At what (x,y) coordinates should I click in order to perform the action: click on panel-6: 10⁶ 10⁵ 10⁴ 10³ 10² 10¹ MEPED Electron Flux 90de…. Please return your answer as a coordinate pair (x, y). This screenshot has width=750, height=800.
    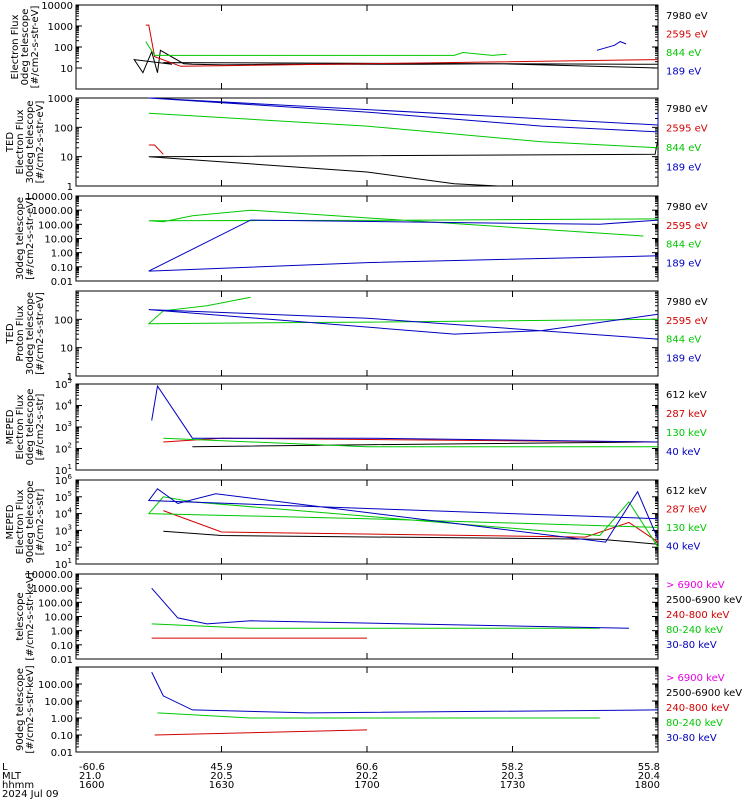
    Looking at the image, I should click on (356, 522).